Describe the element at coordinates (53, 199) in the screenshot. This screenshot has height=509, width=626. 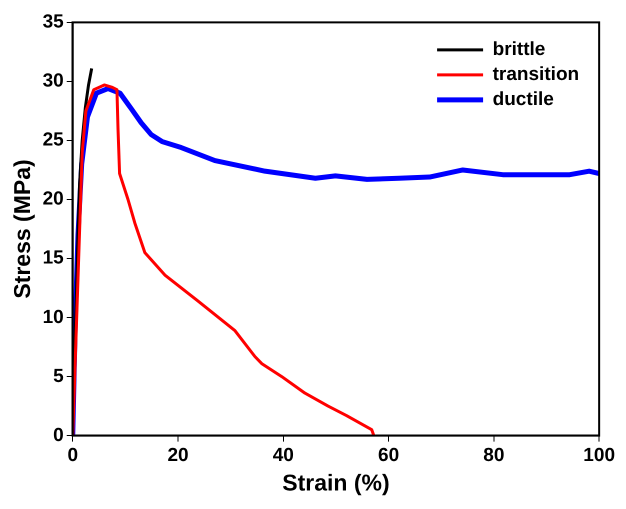
I see `y-tick-label: 20` at that location.